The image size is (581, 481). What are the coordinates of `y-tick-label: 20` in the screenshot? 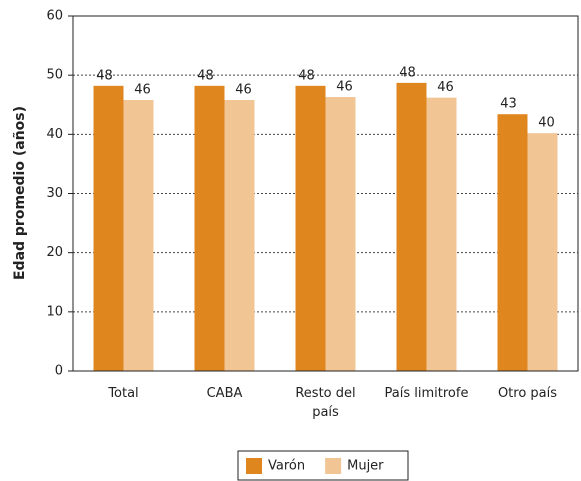 It's located at (54, 252).